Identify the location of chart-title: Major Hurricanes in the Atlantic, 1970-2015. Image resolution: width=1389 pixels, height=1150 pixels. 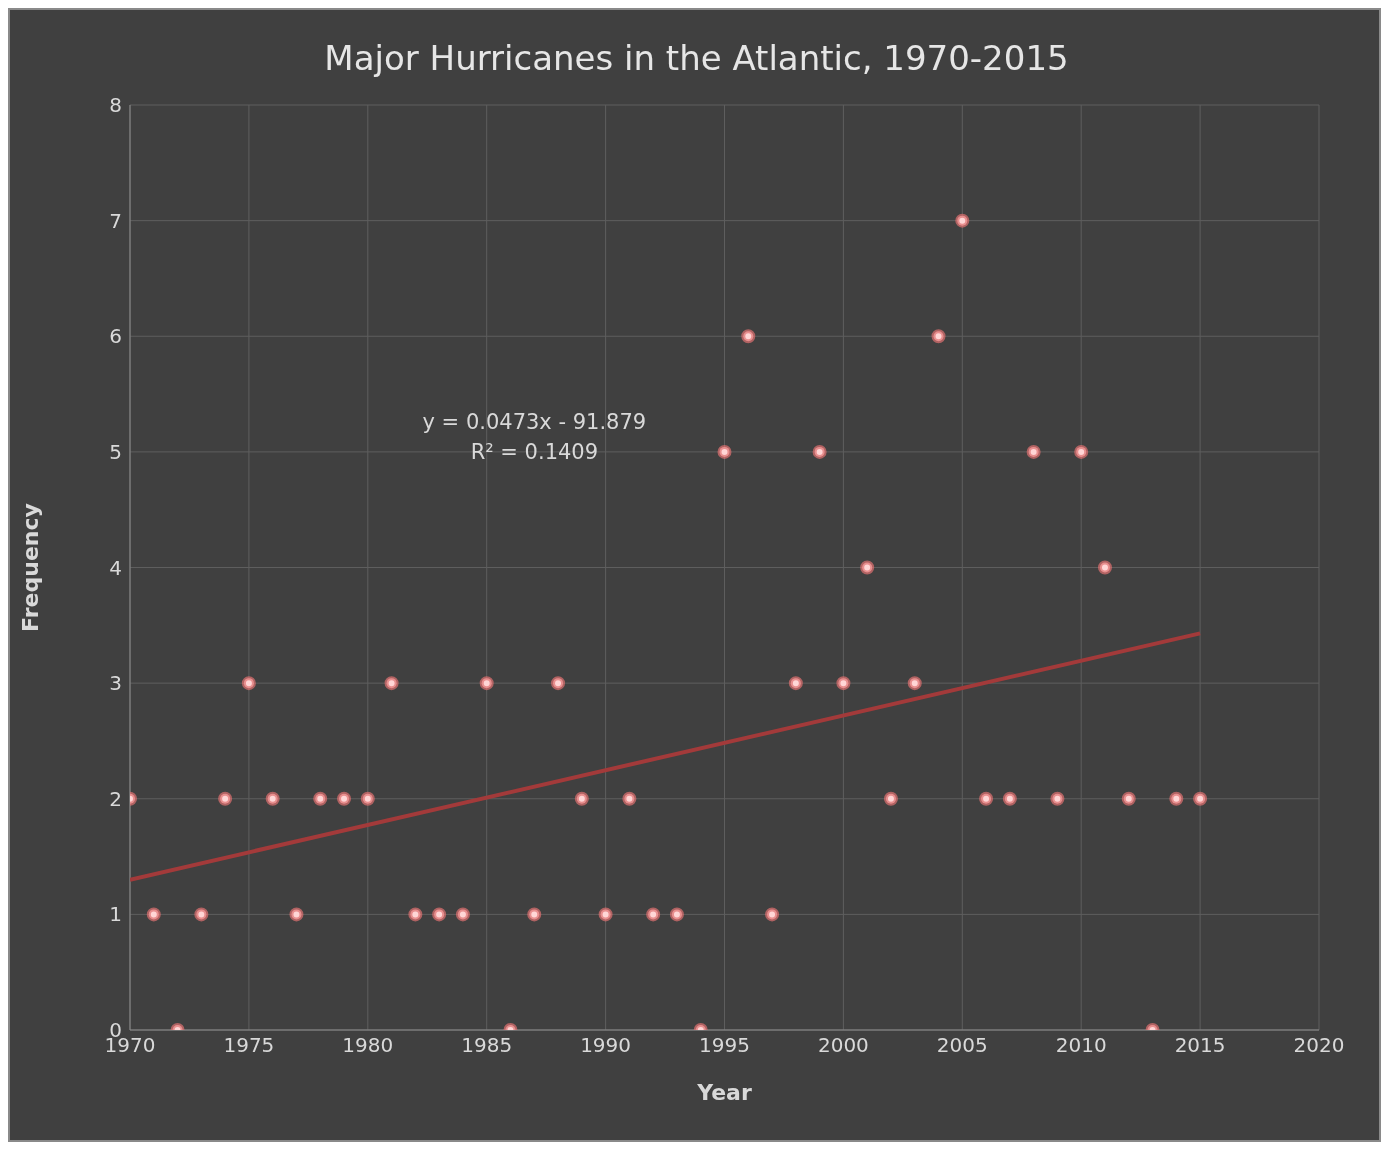
(696, 58).